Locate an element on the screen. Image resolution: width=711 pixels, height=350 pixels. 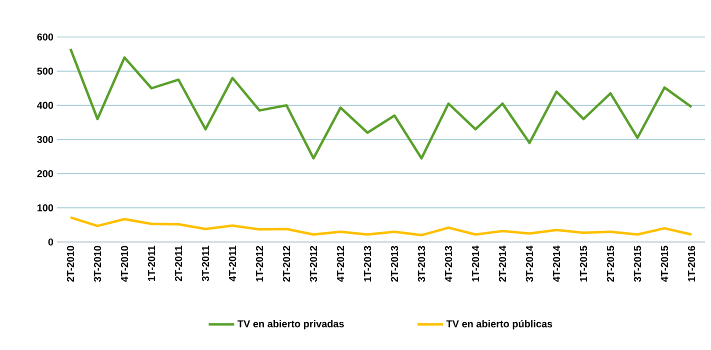
y-tick-label: 100 is located at coordinates (45, 208).